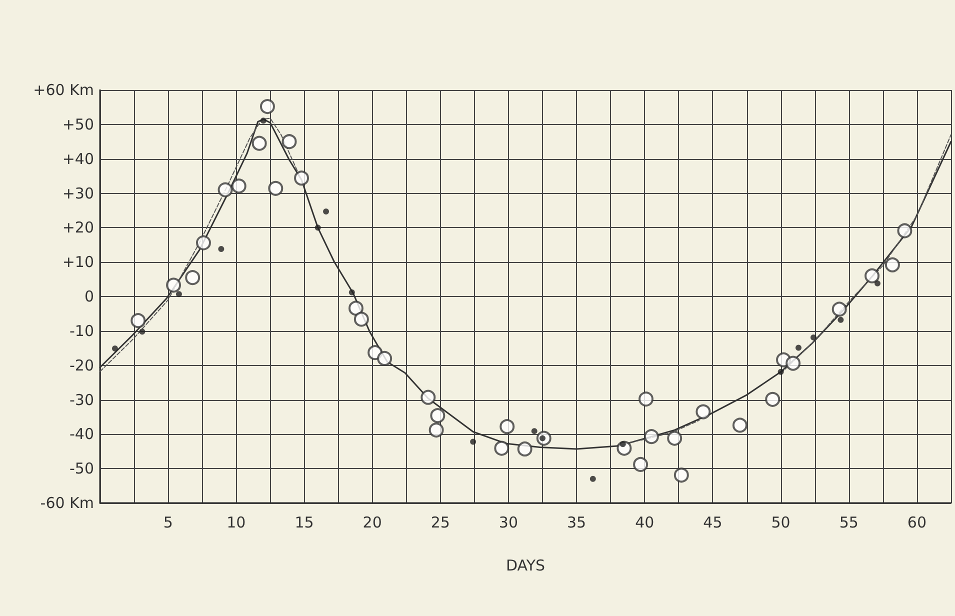  What do you see at coordinates (67, 503) in the screenshot?
I see `y-tick-label: -60 Km` at bounding box center [67, 503].